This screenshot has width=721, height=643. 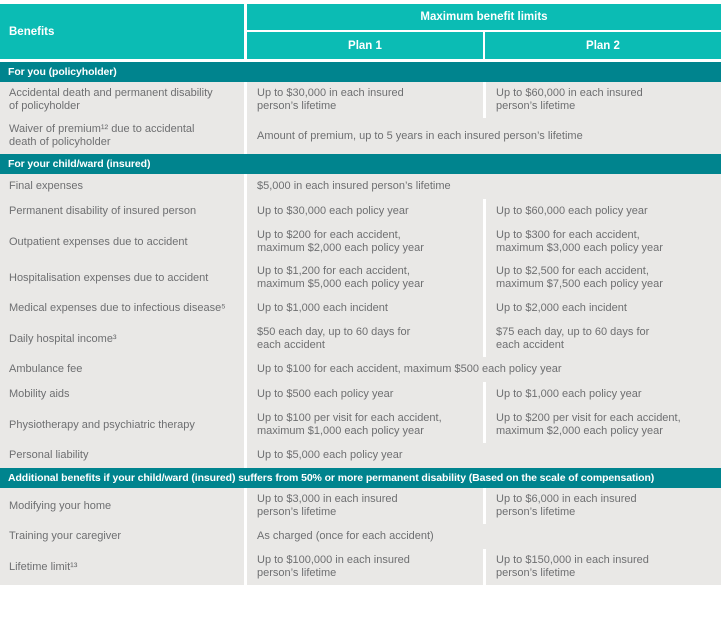 What do you see at coordinates (603, 211) in the screenshot?
I see `benefit-value-plan2: Up to $60,000 each policy year` at bounding box center [603, 211].